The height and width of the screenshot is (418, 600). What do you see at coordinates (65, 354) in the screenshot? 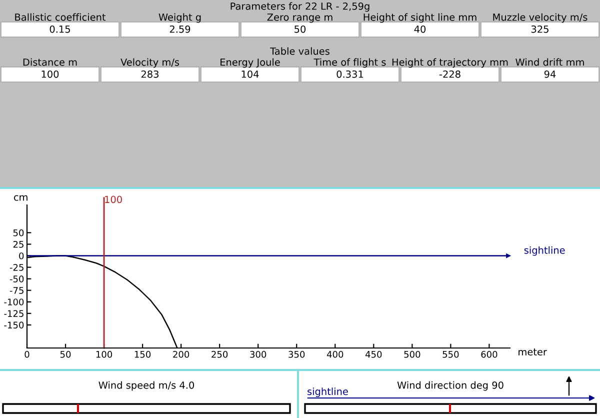
I see `x-tick-label: 50` at bounding box center [65, 354].